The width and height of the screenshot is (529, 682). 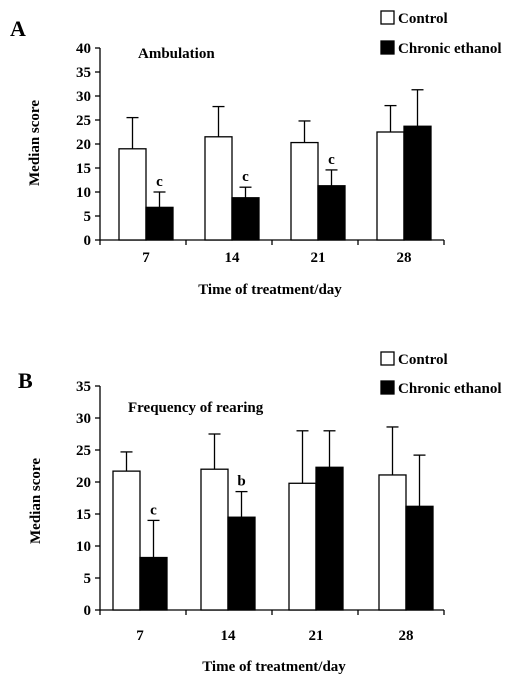 What do you see at coordinates (83, 49) in the screenshot?
I see `y-tick-label: 40` at bounding box center [83, 49].